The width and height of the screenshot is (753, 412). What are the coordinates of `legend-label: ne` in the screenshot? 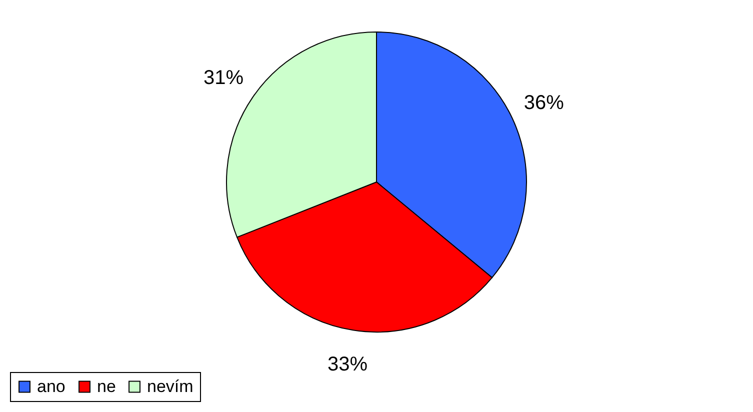 It's located at (106, 386).